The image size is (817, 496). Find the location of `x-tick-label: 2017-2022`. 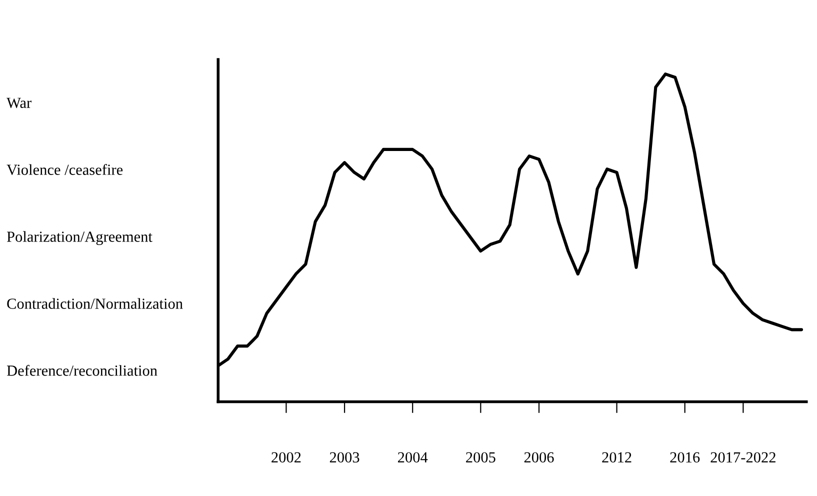

x-tick-label: 2017-2022 is located at coordinates (743, 457).